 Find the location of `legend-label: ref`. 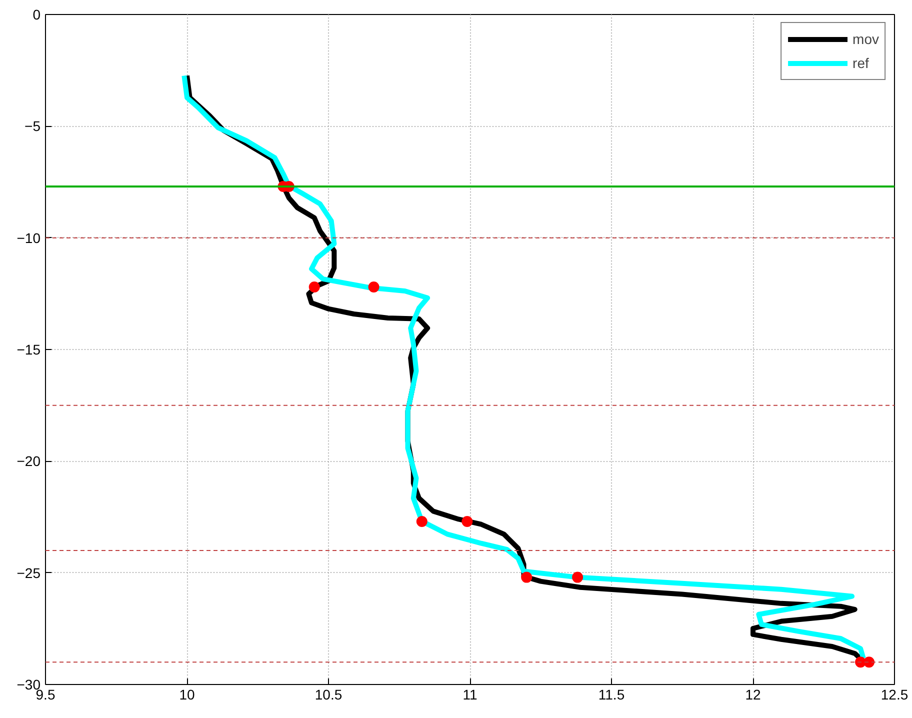

legend-label: ref is located at coordinates (861, 63).